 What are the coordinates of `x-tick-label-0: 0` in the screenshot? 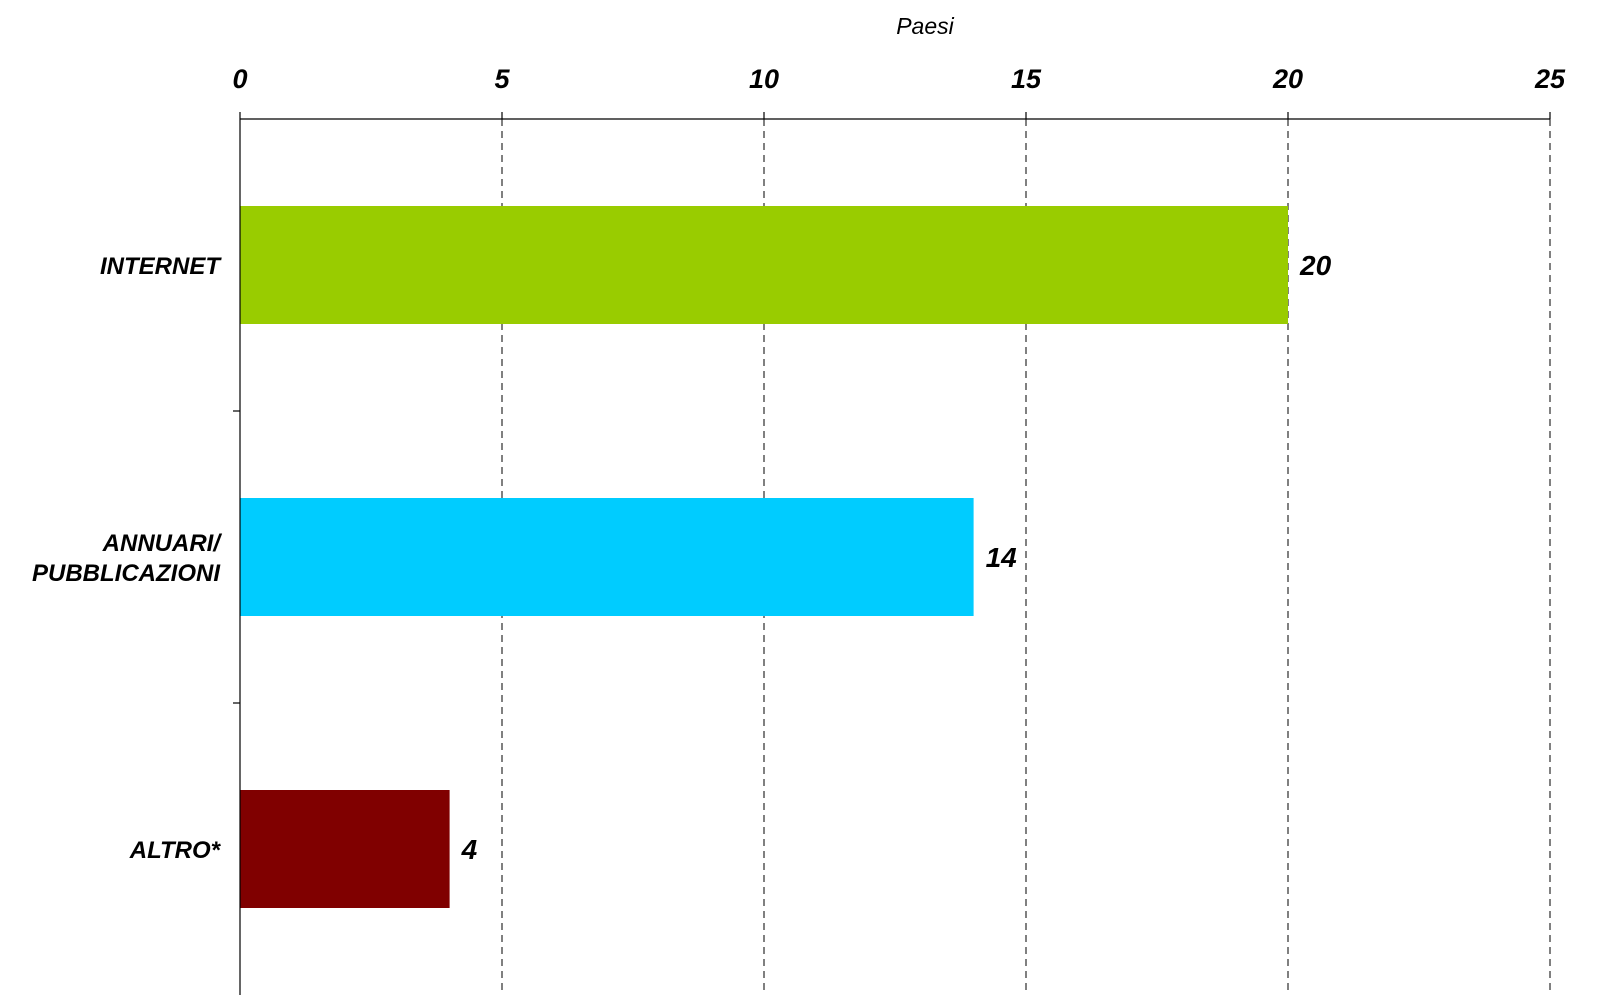 It's located at (239, 79).